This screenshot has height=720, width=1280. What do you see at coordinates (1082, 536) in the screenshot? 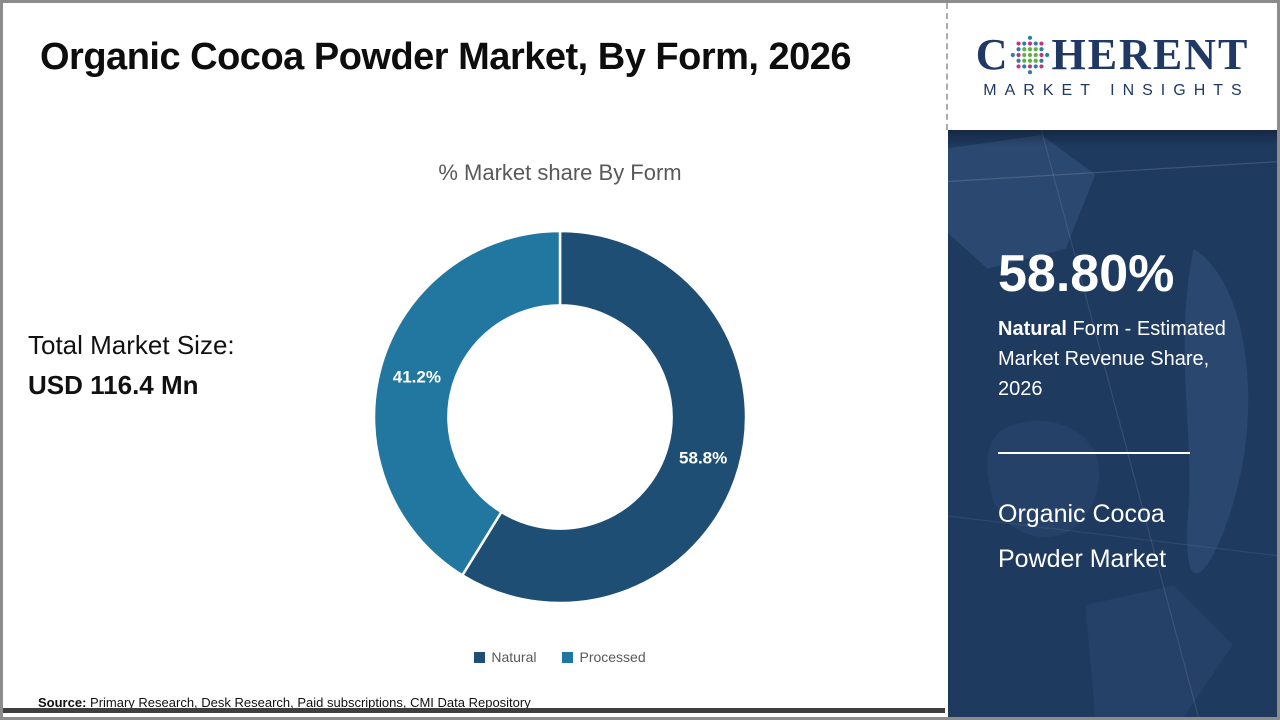
I see `market-name: Organic Cocoa Powder Market` at bounding box center [1082, 536].